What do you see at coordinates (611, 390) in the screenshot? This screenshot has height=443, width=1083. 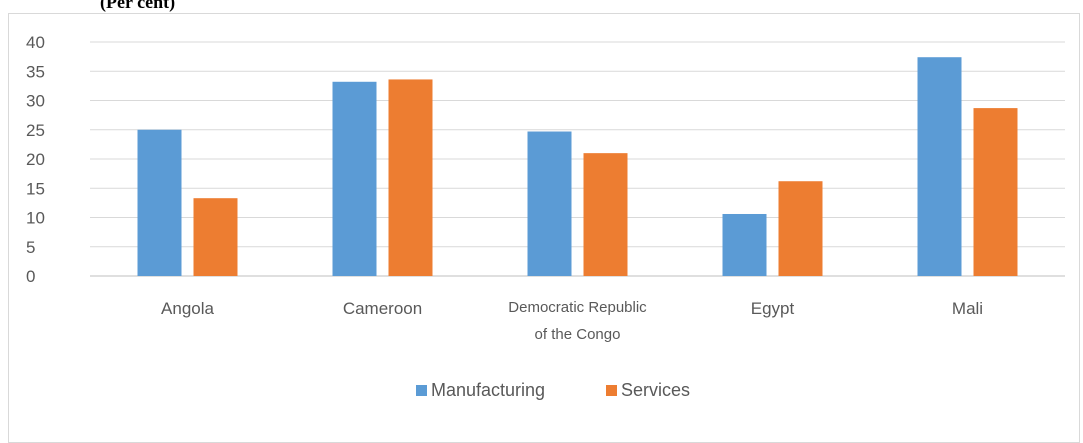 I see `legend-swatch-services` at bounding box center [611, 390].